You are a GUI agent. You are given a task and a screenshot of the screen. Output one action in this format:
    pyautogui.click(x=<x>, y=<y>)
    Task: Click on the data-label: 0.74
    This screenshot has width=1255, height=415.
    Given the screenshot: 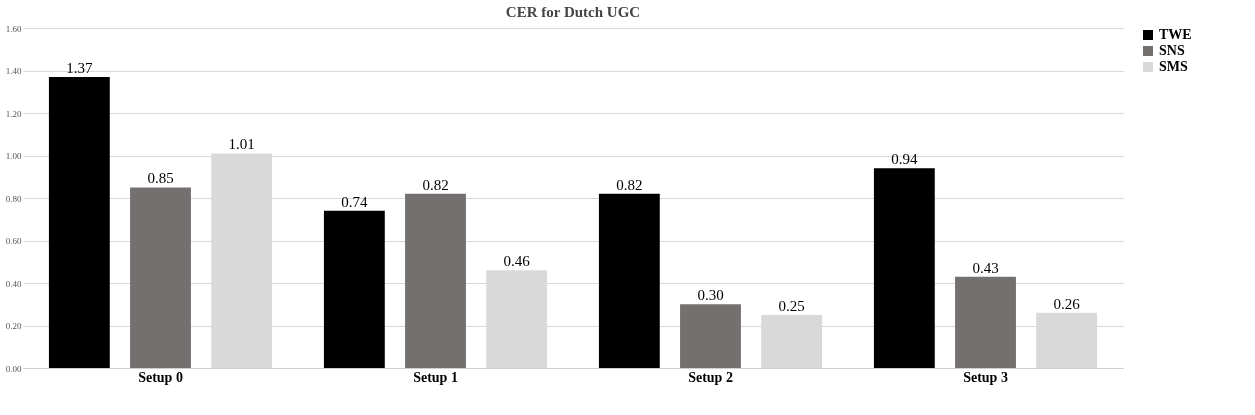 What is the action you would take?
    pyautogui.click(x=354, y=201)
    